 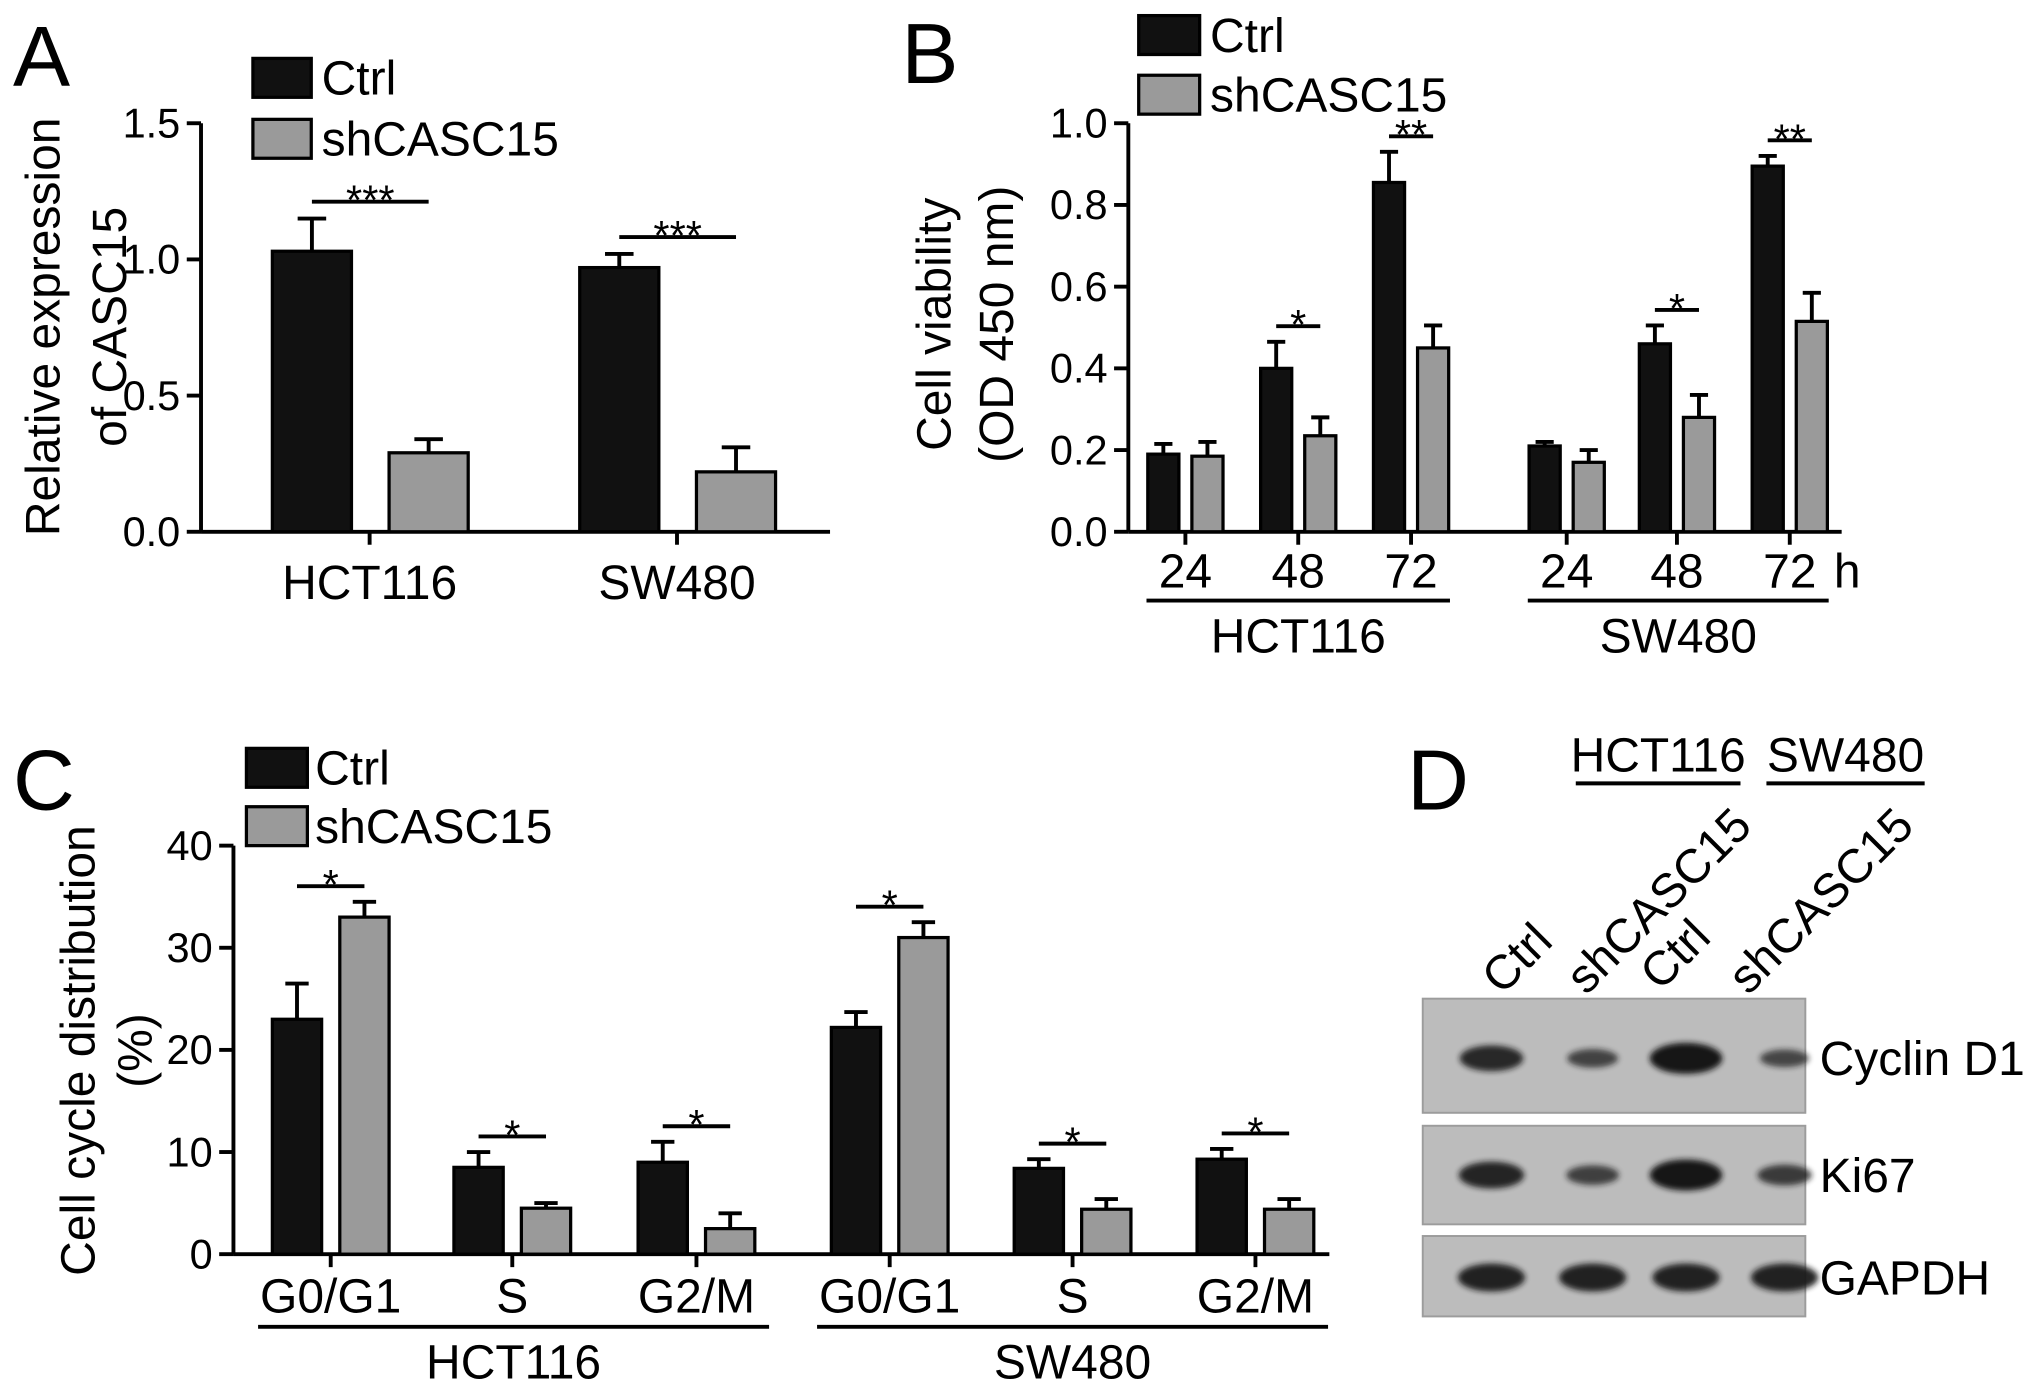 I want to click on y-tick-label: 10, so click(x=190, y=1151).